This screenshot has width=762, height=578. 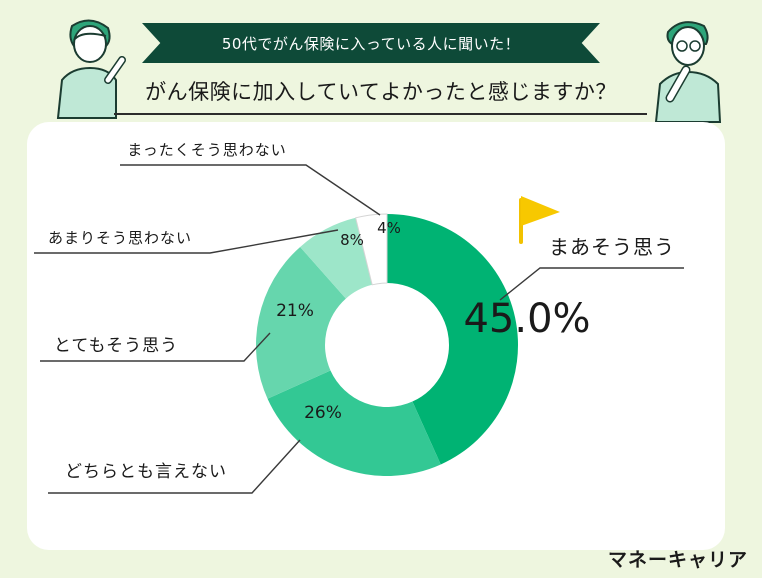 I want to click on woman-pointing-illustration, so click(x=91, y=69).